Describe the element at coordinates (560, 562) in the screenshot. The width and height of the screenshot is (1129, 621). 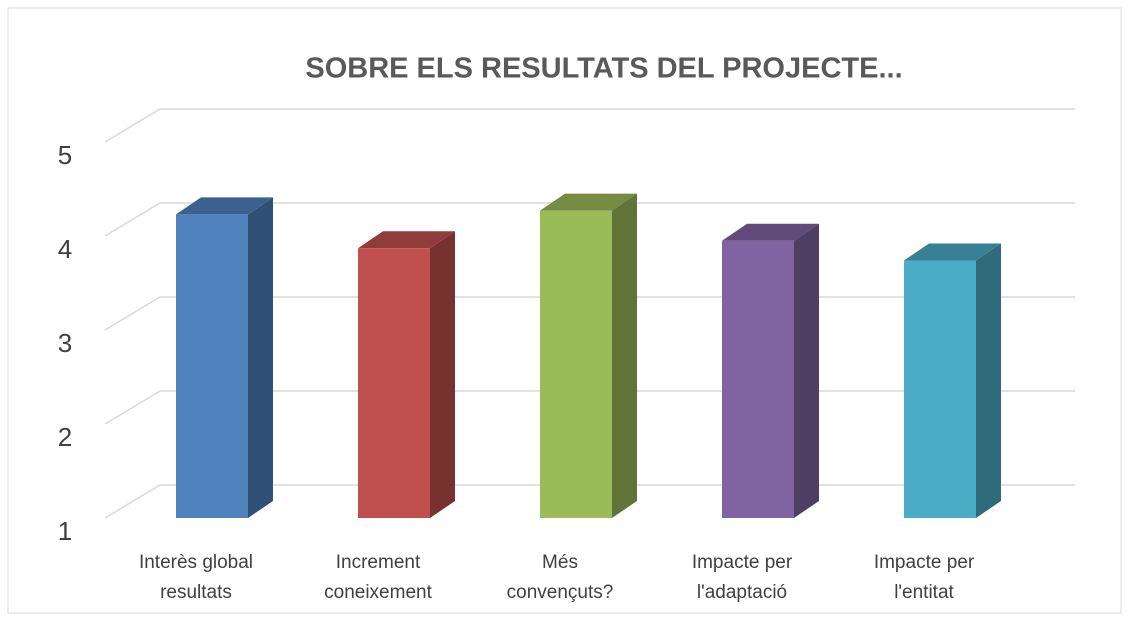
I see `x-tick-label: Més` at that location.